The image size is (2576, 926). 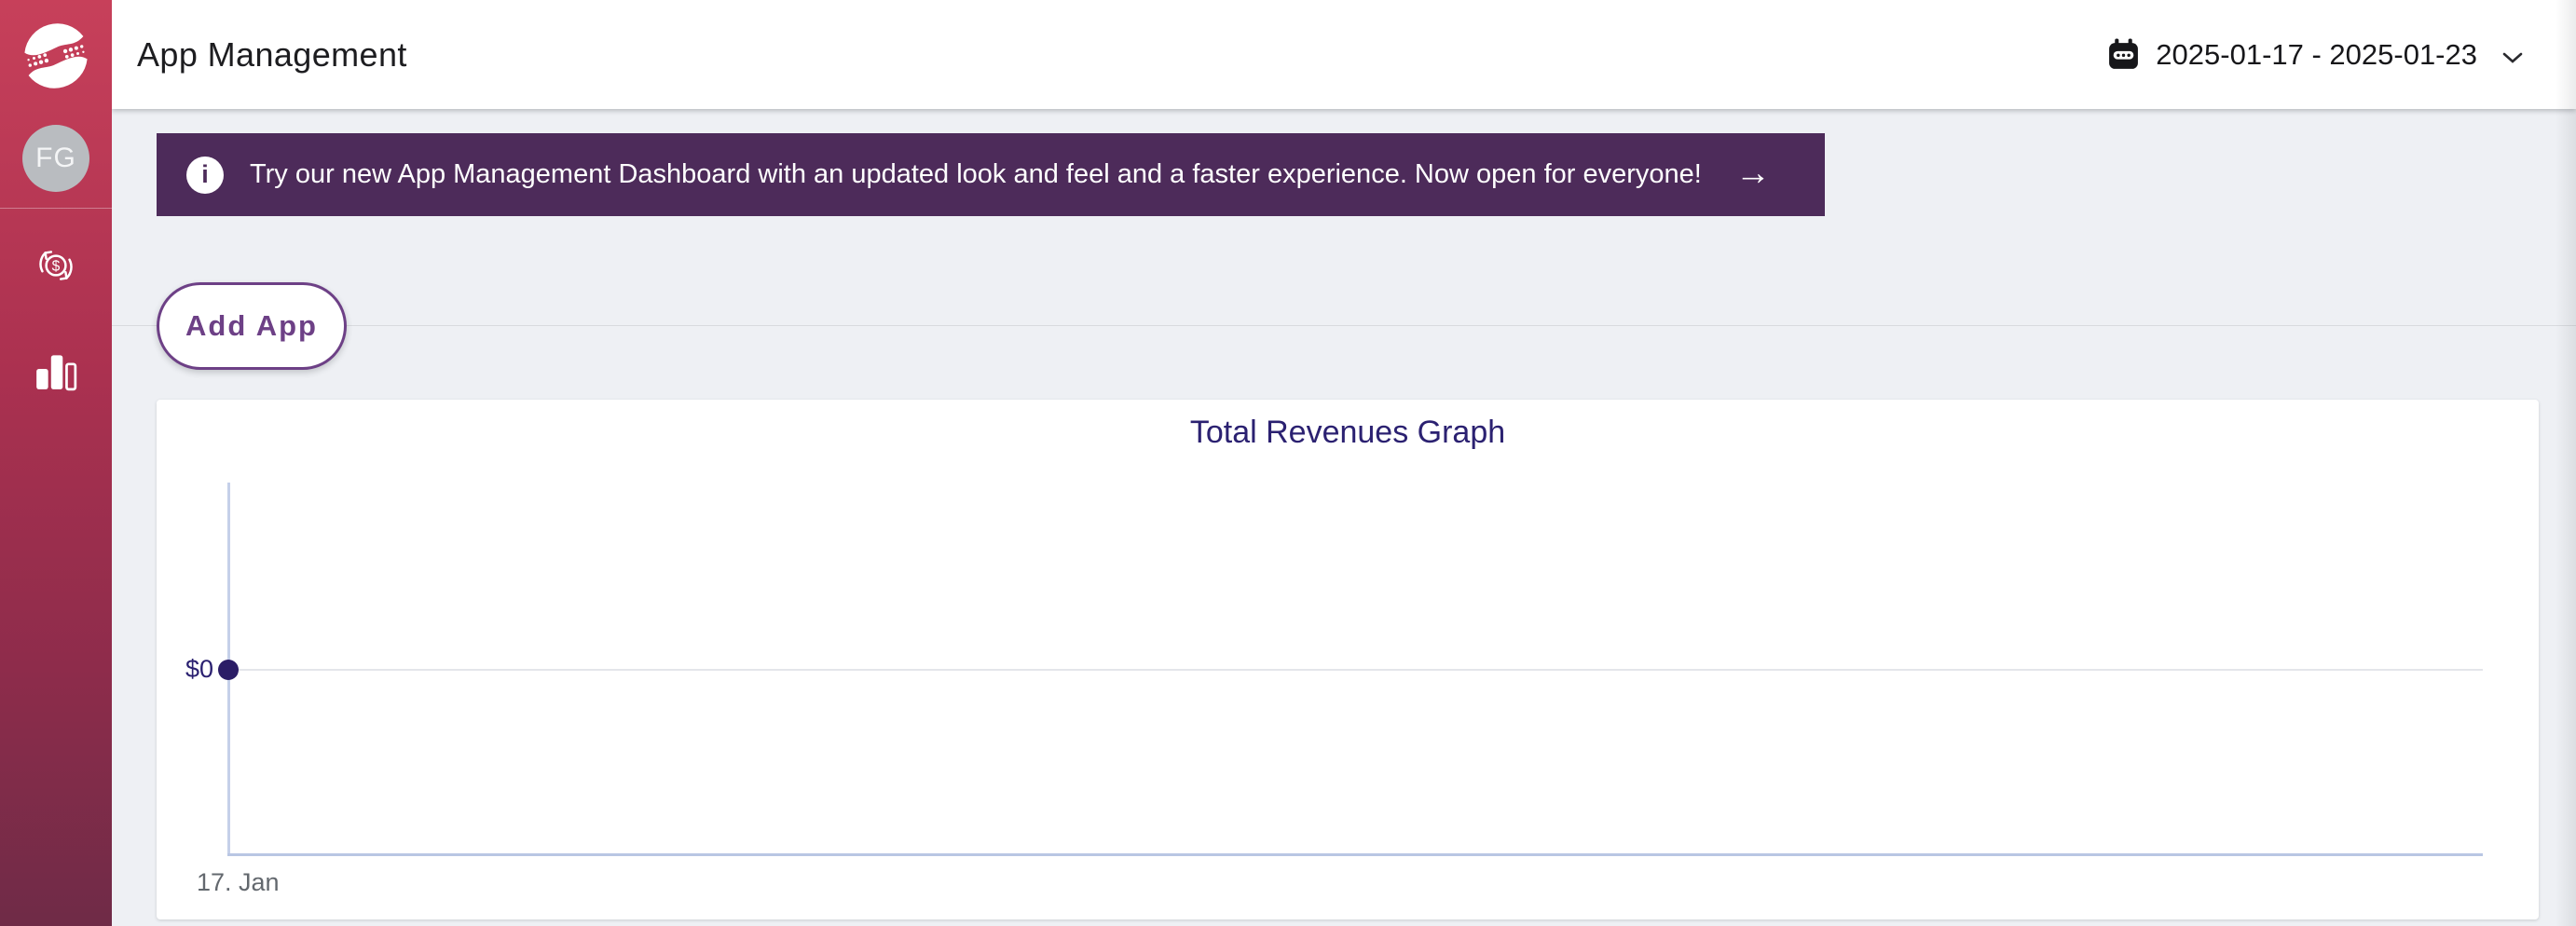 I want to click on avatar-initials: FG, so click(x=55, y=158).